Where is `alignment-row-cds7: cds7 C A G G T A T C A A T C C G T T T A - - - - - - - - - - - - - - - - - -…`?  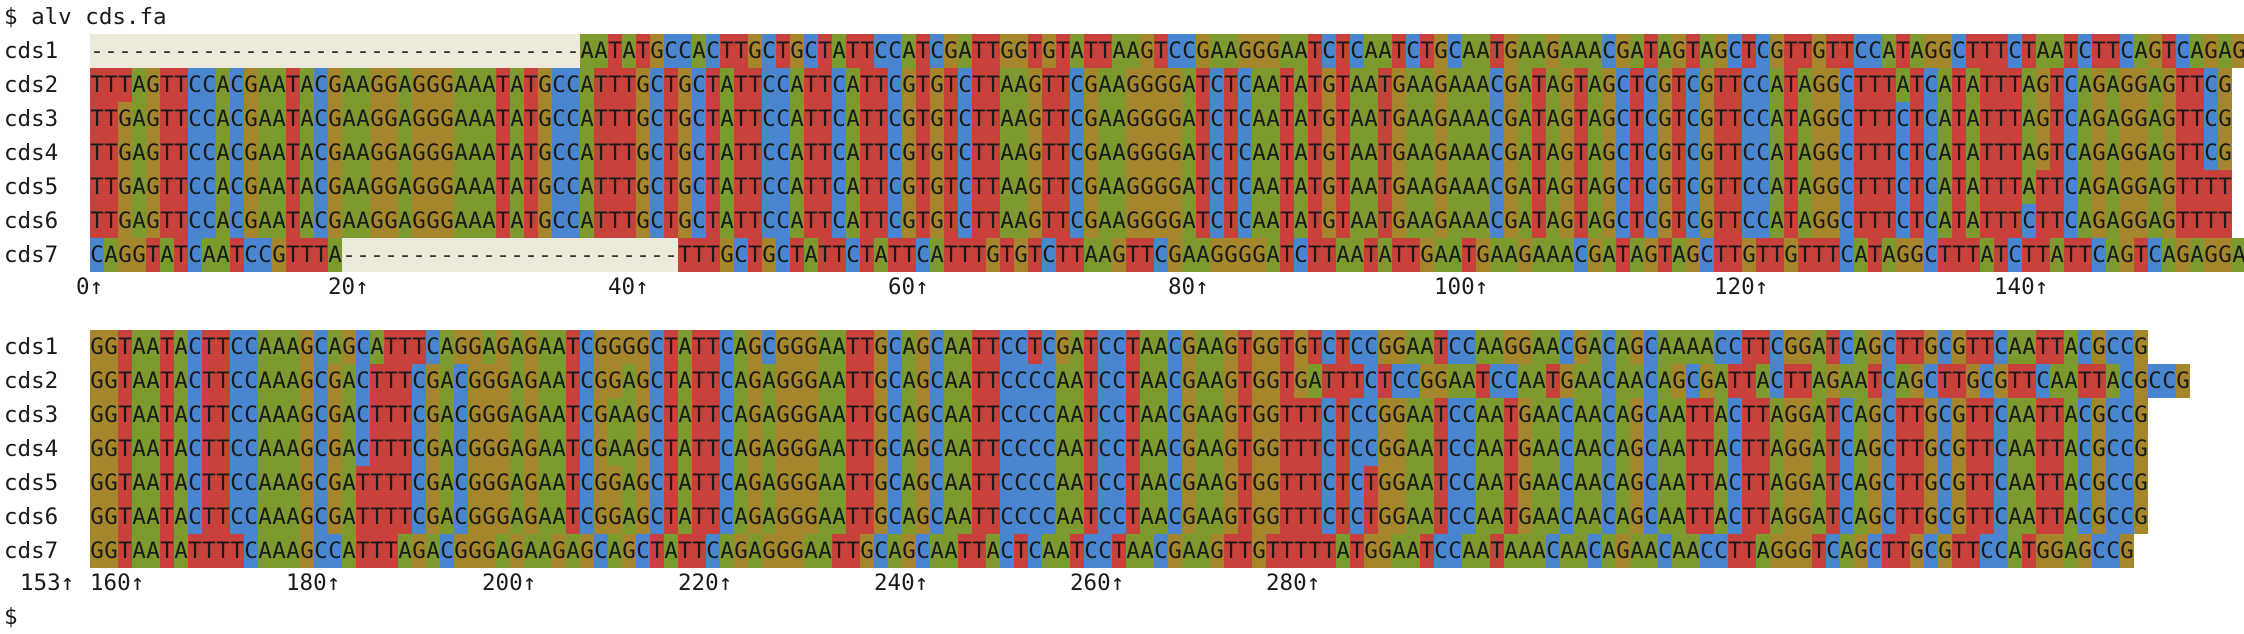 alignment-row-cds7: cds7 C A G G T A T C A A T C C G T T T A - - - - - - - - - - - - - - - - - -… is located at coordinates (1124, 255).